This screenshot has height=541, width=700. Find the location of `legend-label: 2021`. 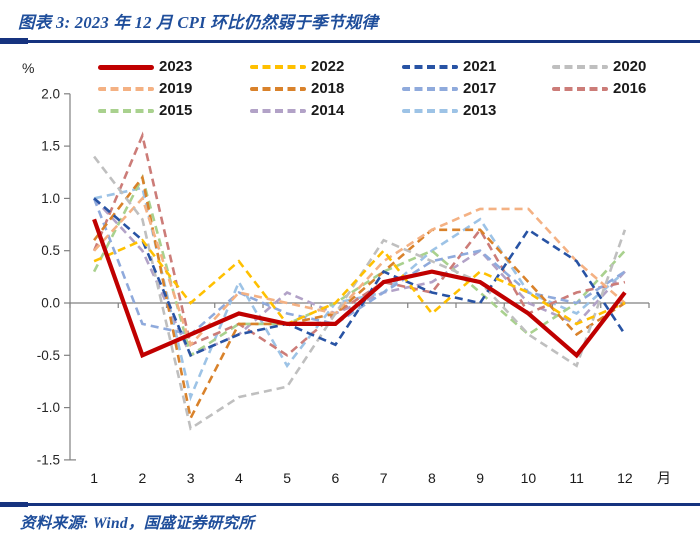

legend-label: 2021 is located at coordinates (480, 66).